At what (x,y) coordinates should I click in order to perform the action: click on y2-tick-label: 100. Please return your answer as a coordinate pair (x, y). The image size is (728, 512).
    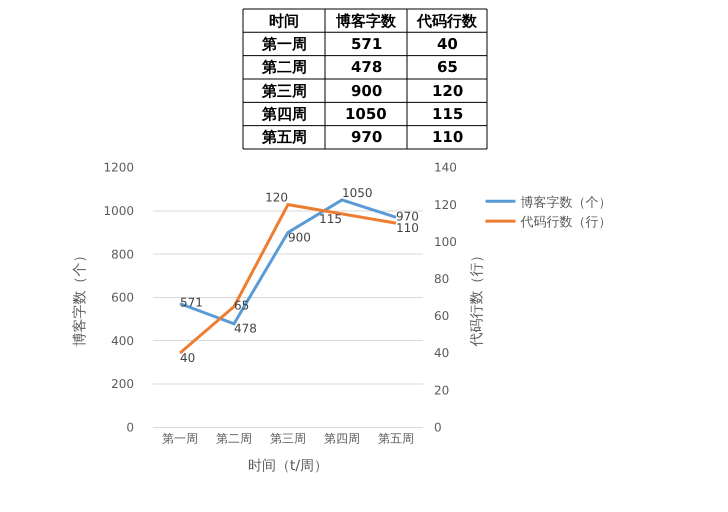
    Looking at the image, I should click on (445, 241).